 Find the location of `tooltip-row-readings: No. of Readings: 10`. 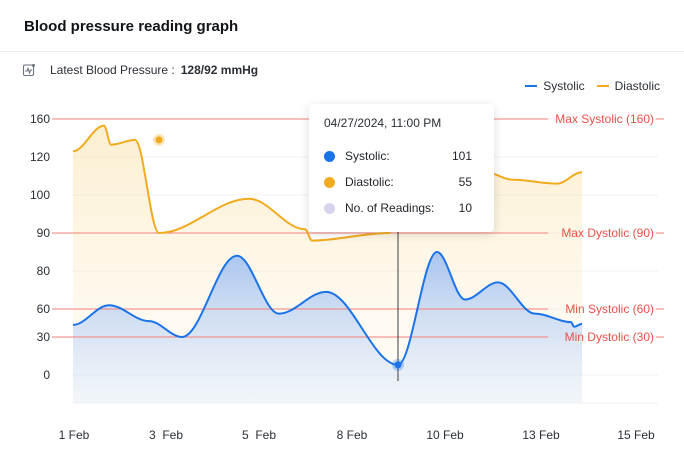

tooltip-row-readings: No. of Readings: 10 is located at coordinates (398, 208).